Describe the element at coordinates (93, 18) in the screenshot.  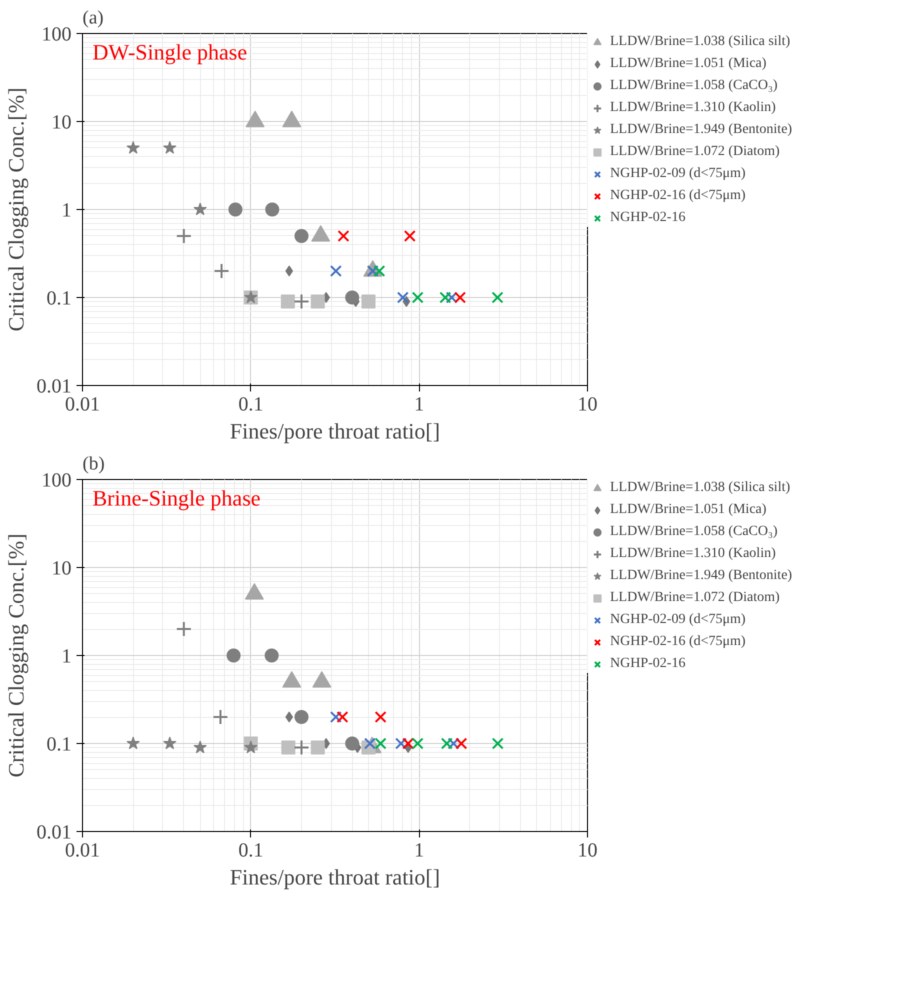
I see `chart-title: (a)` at that location.